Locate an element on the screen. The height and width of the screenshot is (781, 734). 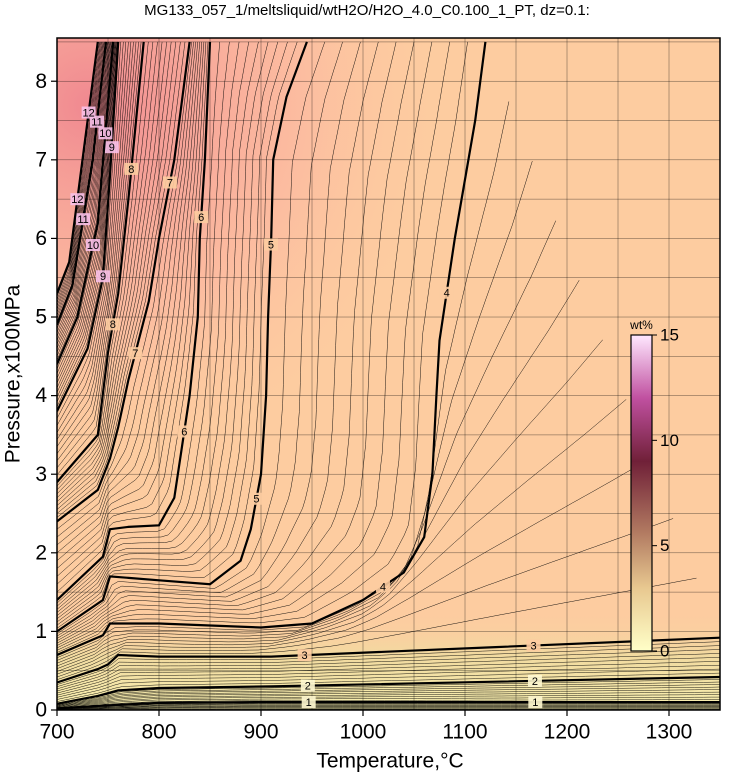
y-tick-label: 8 is located at coordinates (41, 81).